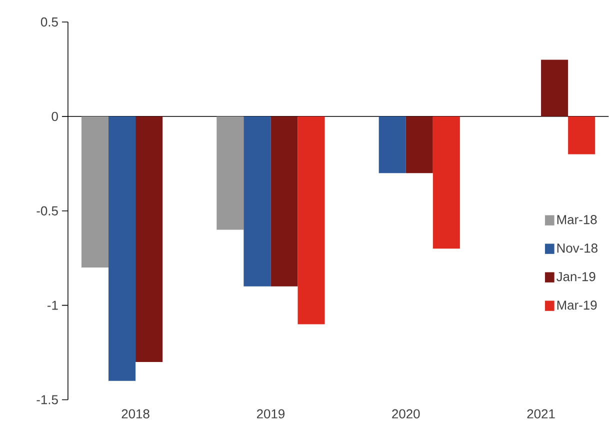 The height and width of the screenshot is (434, 609). I want to click on y-tick-label: -0.5, so click(47, 211).